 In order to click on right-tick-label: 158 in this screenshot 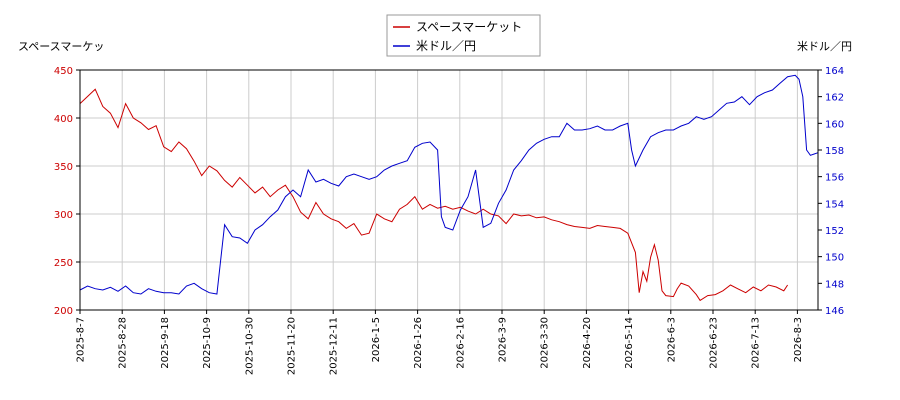, I will do `click(834, 151)`.